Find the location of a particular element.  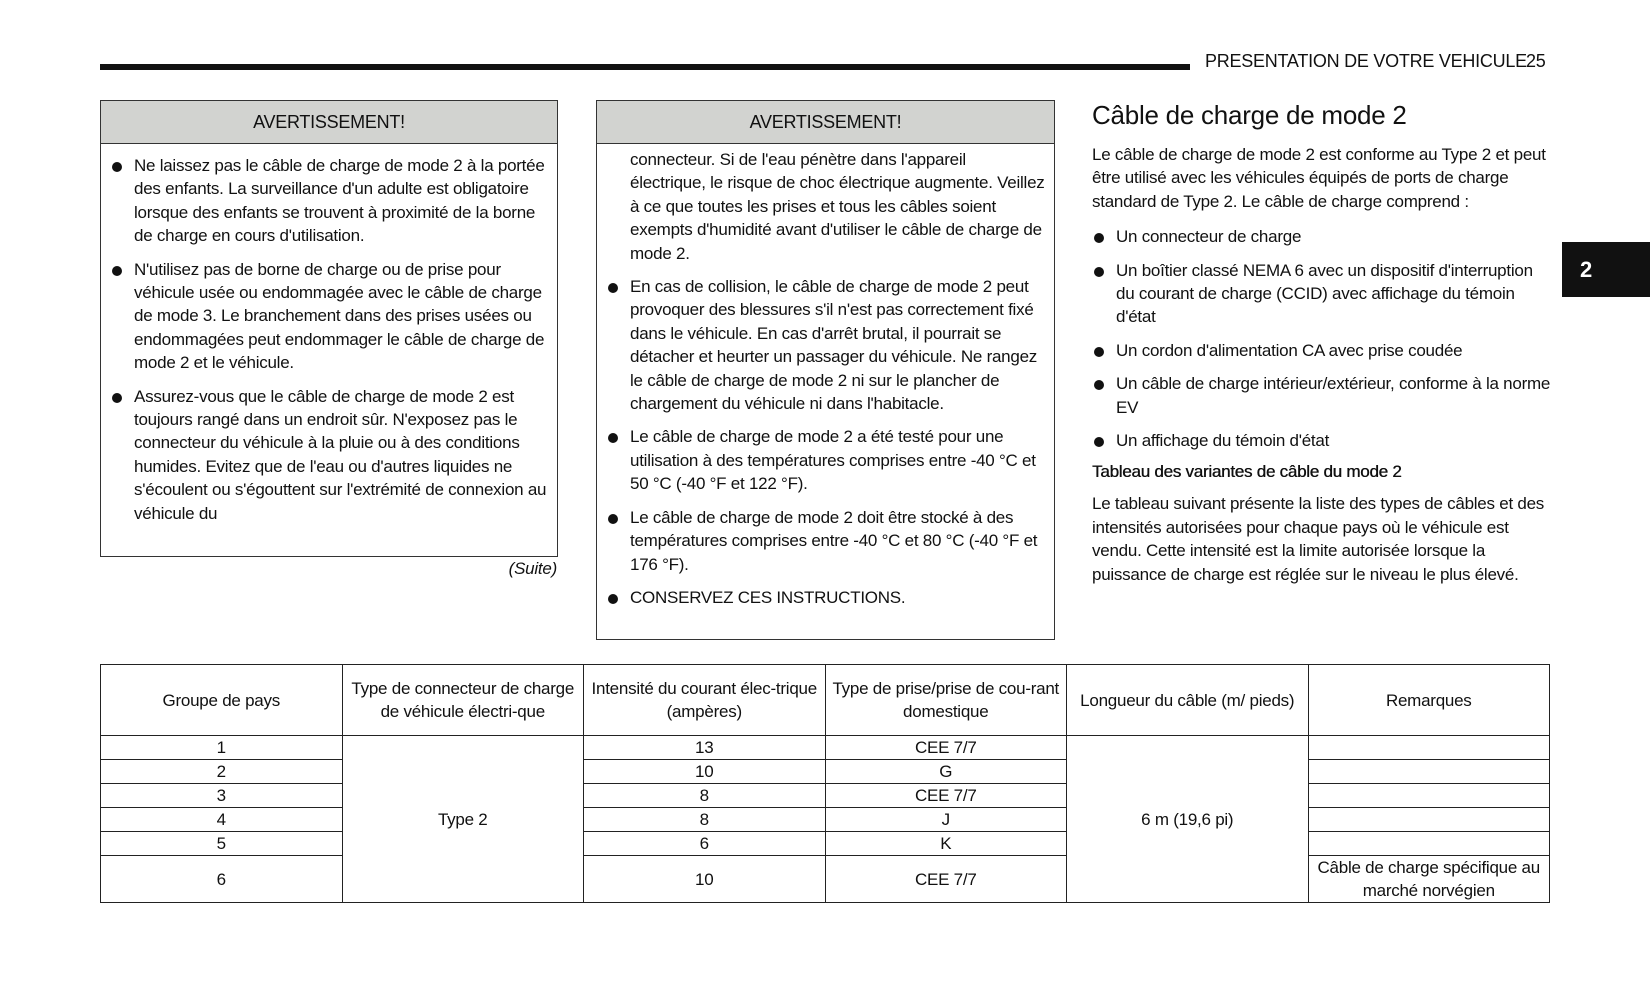

group-cell: 2 is located at coordinates (221, 771).